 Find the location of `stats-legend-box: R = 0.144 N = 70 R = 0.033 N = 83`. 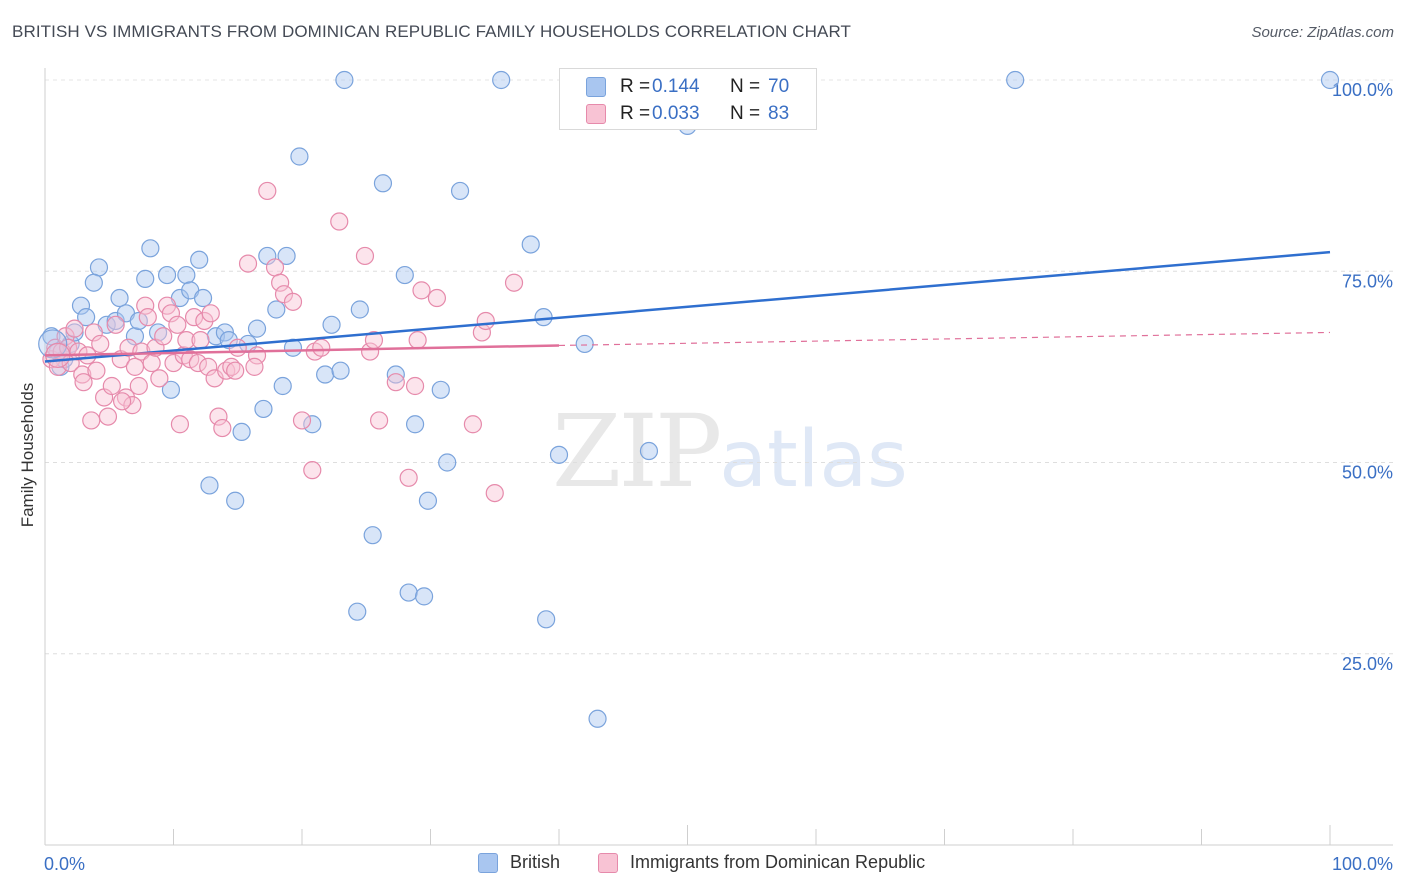

stats-legend-box: R = 0.144 N = 70 R = 0.033 N = 83 is located at coordinates (688, 99).